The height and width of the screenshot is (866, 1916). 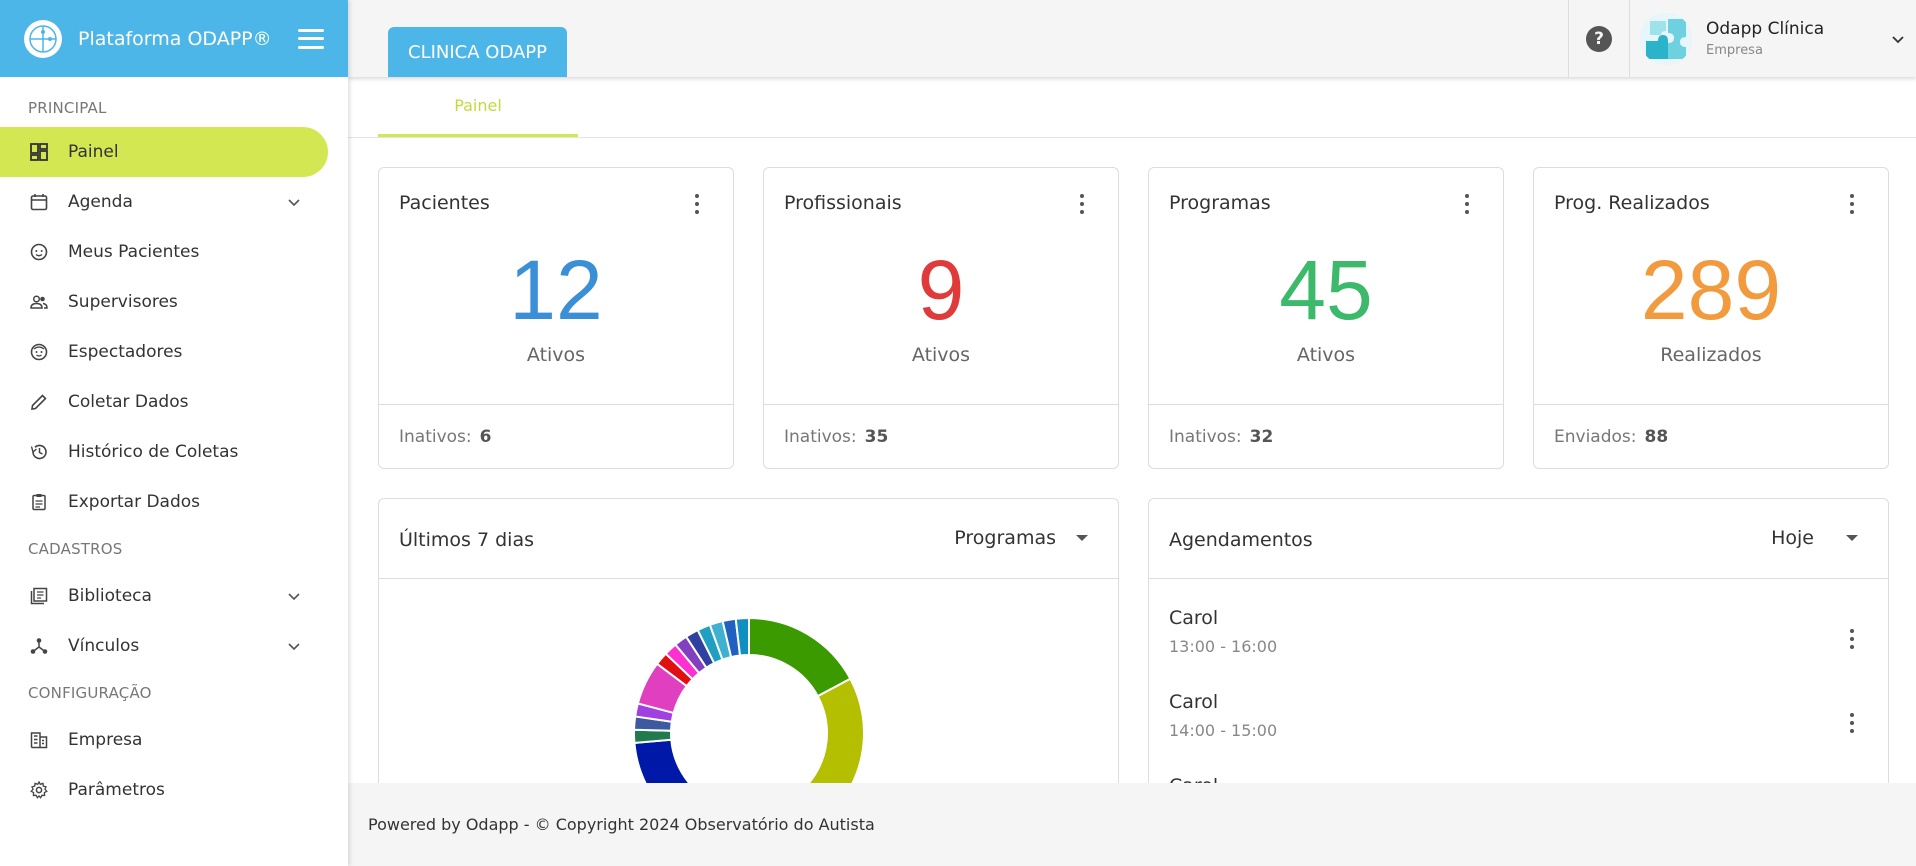 I want to click on sidebar-item-coletar-dados: Coletar Dados, so click(x=164, y=402).